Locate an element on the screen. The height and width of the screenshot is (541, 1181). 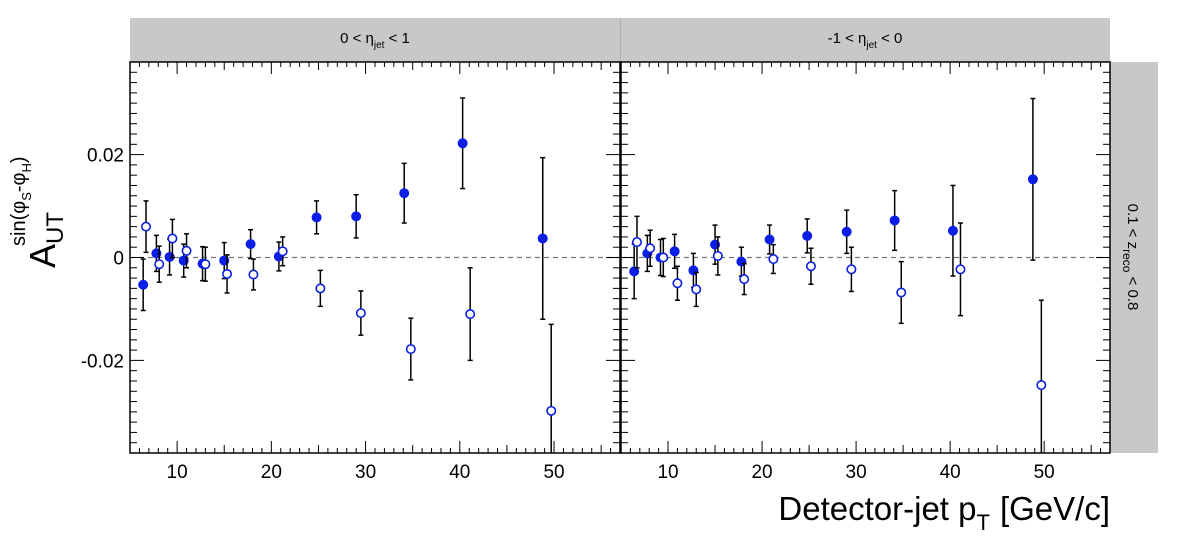
strip-right is located at coordinates (1134, 257).